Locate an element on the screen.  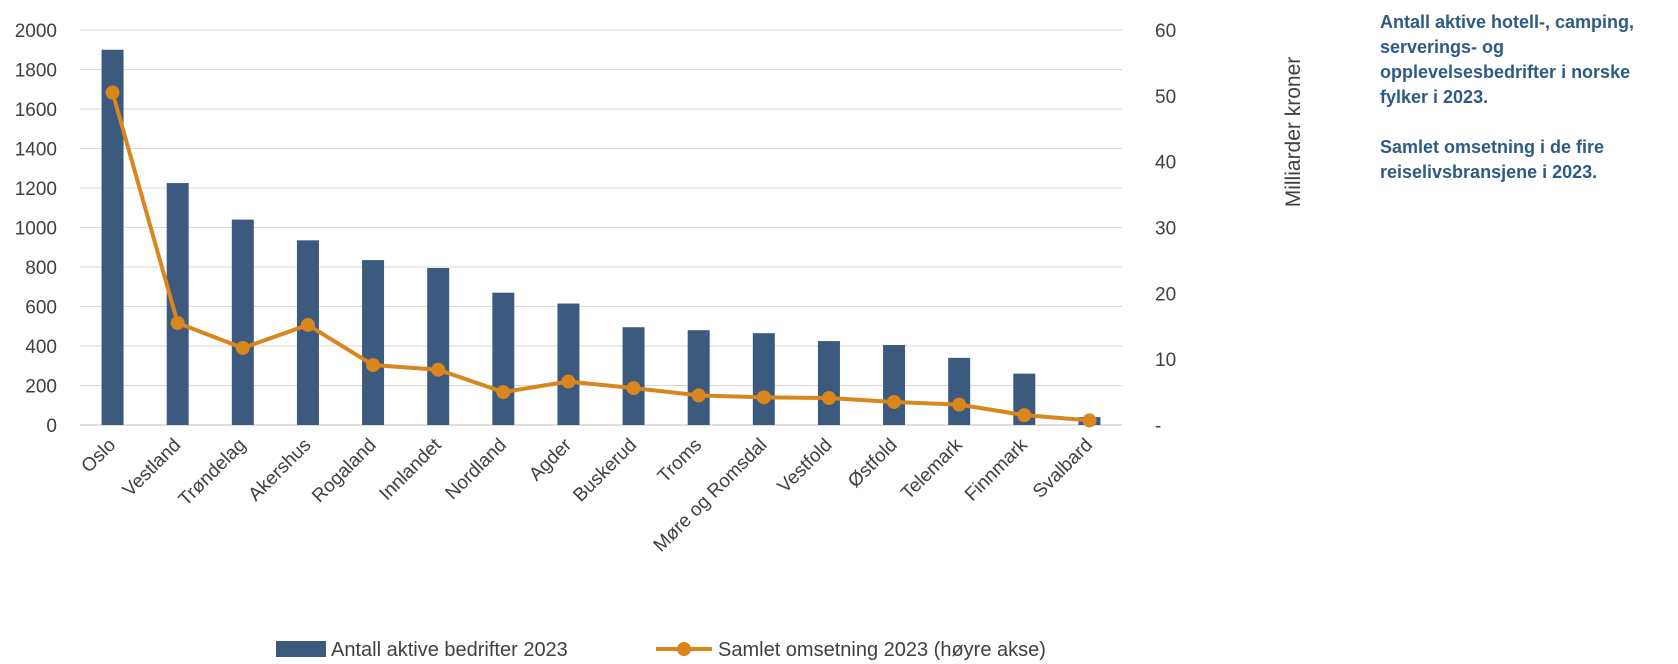
right-tick-label: - is located at coordinates (1158, 426).